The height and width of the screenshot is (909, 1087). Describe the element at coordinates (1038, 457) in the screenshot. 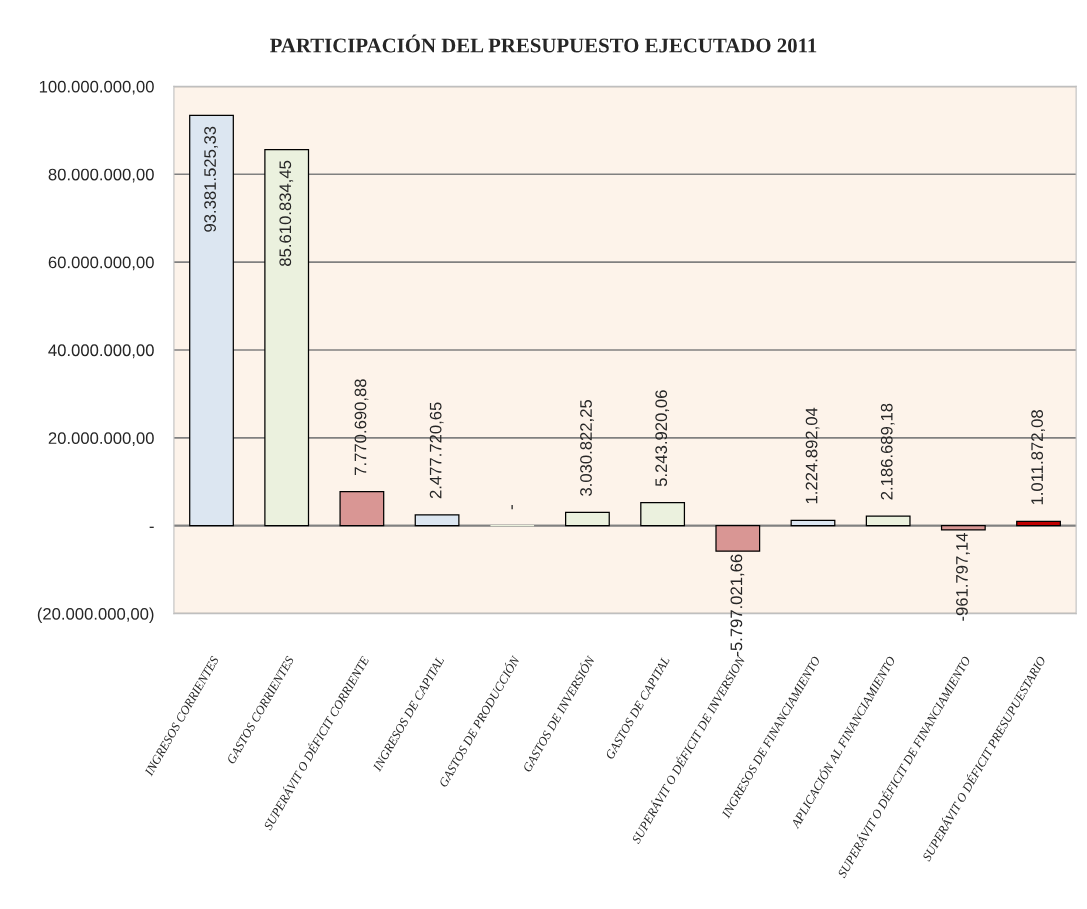

I see `data-label: 1.011.872,08` at that location.